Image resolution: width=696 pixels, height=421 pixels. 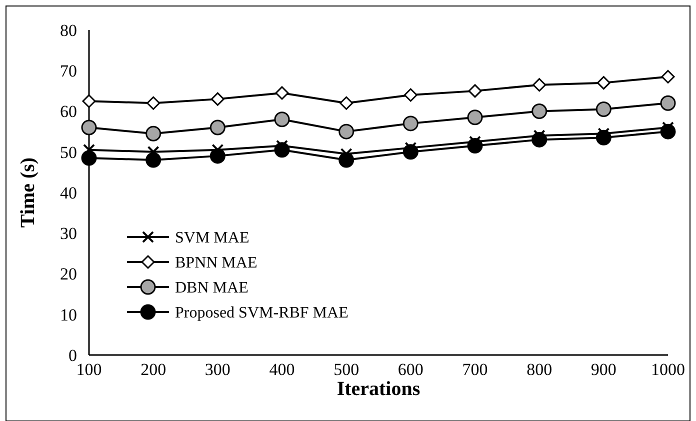 What do you see at coordinates (212, 238) in the screenshot?
I see `legend-label: SVM MAE` at bounding box center [212, 238].